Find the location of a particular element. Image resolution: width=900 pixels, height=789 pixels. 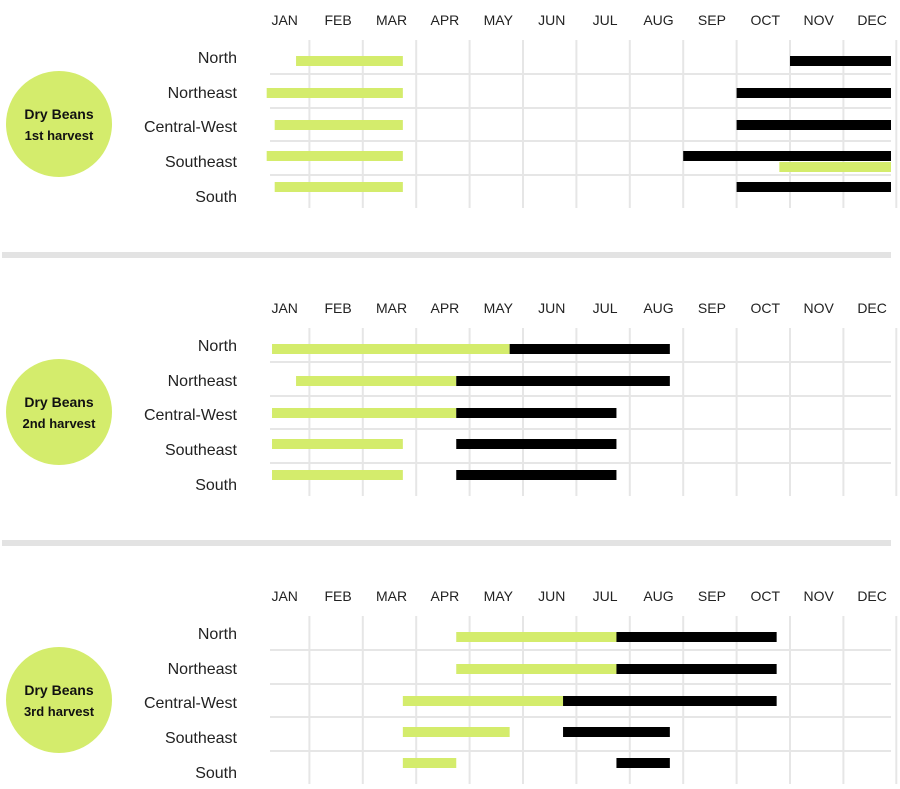

harvest-subtitle: 2nd harvest is located at coordinates (60, 423).